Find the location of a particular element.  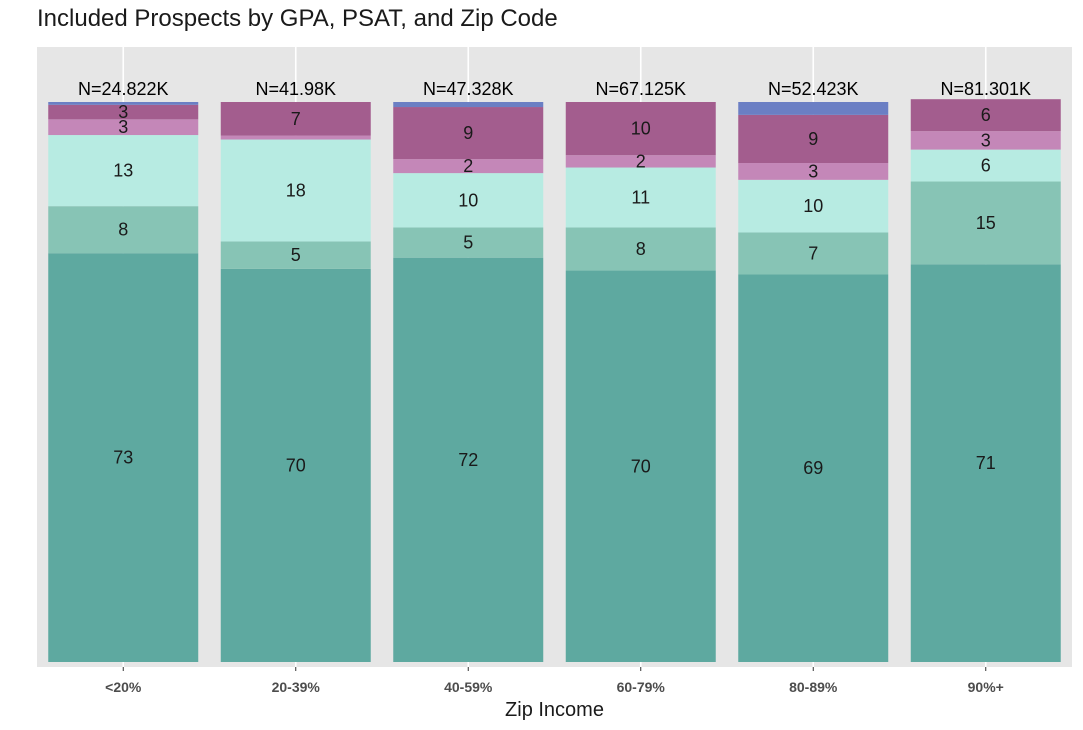

segment-label-4-3: 3 is located at coordinates (813, 171).